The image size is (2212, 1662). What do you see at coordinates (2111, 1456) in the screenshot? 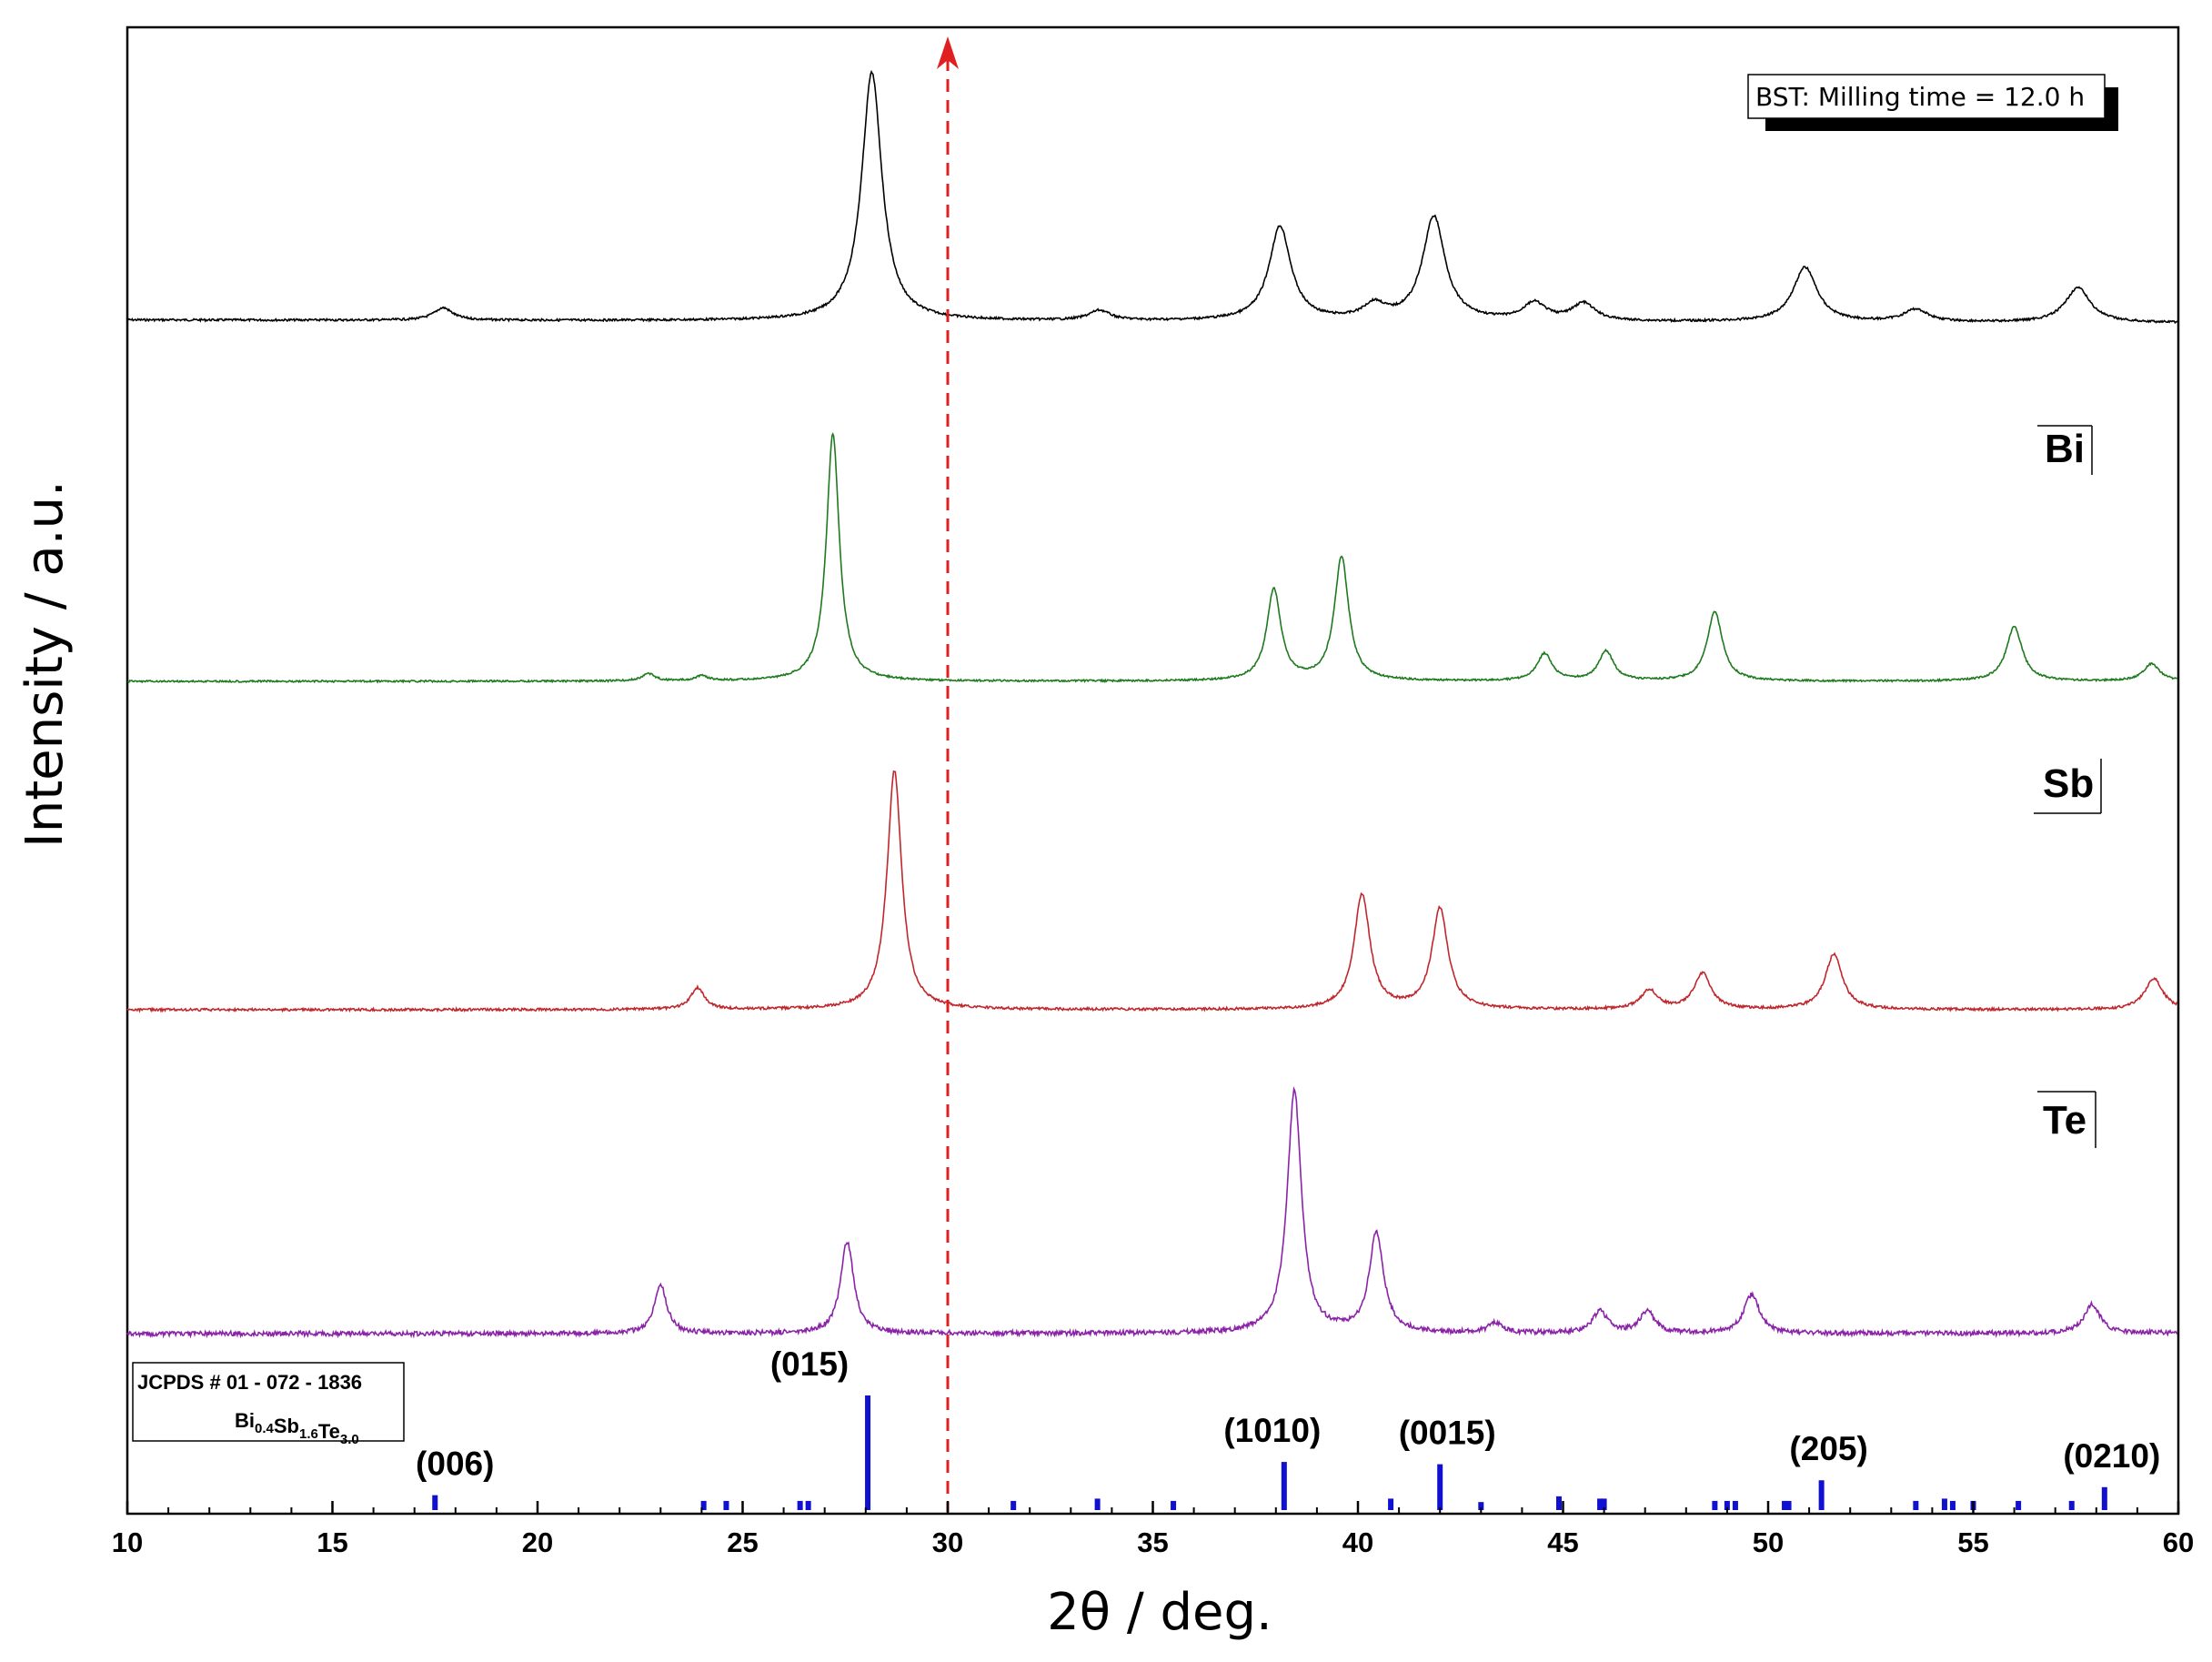
I see `peak-label: (0210)` at bounding box center [2111, 1456].